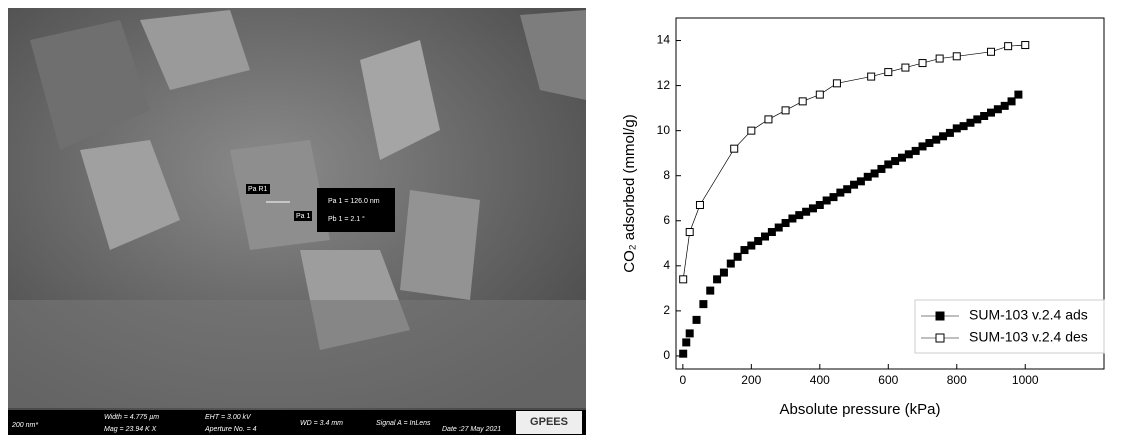  I want to click on info-text: Width = 4.775 µm, so click(131, 417).